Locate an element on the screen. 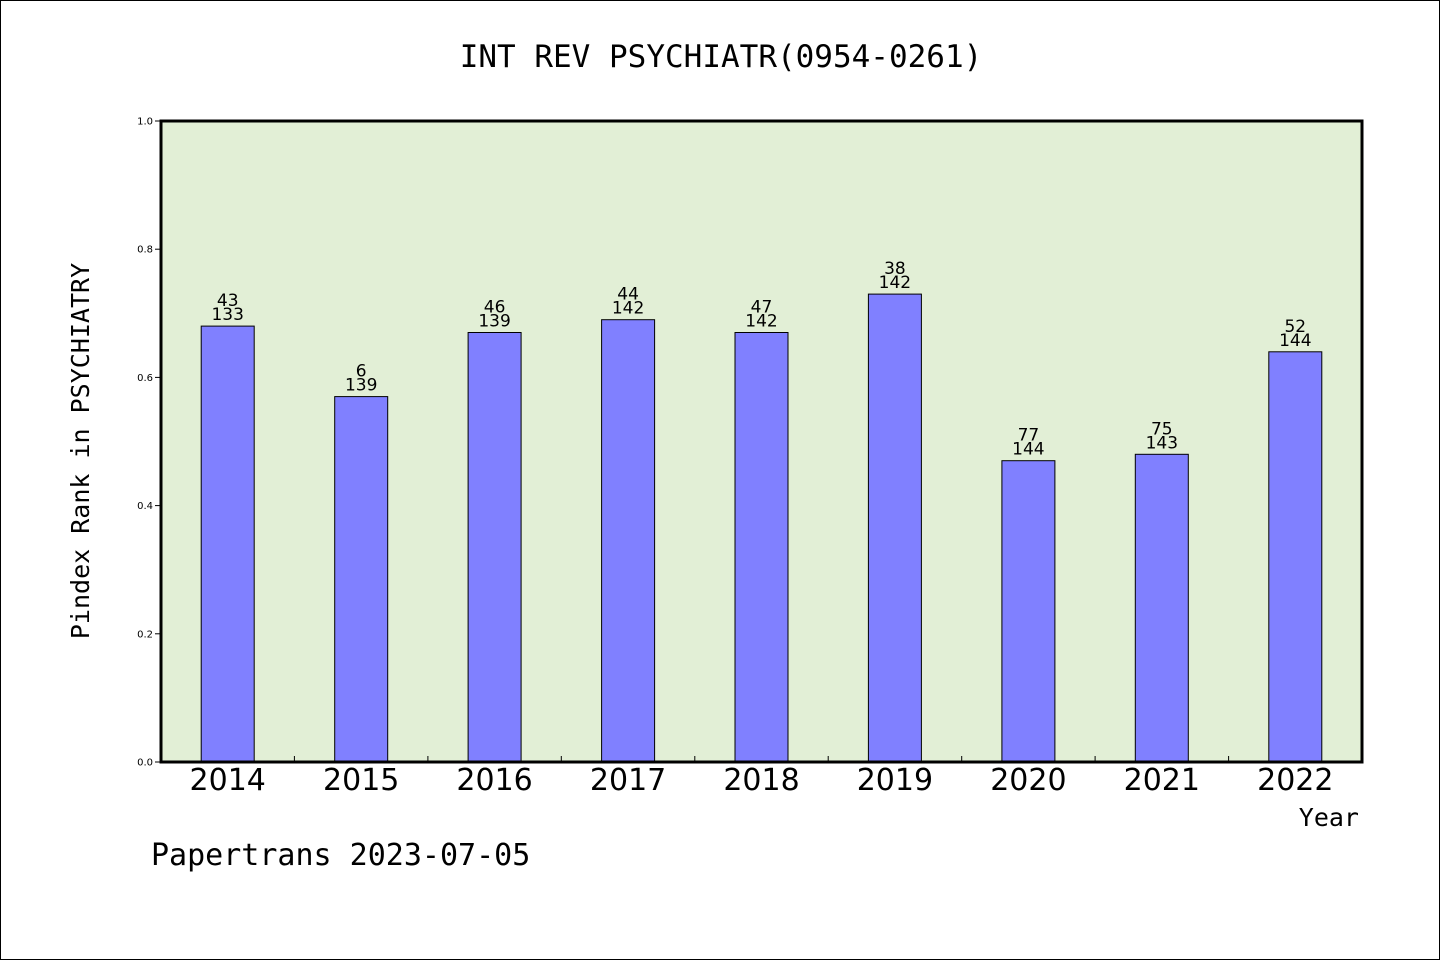 The height and width of the screenshot is (961, 1440). data-label-rank-2014: 43 is located at coordinates (228, 301).